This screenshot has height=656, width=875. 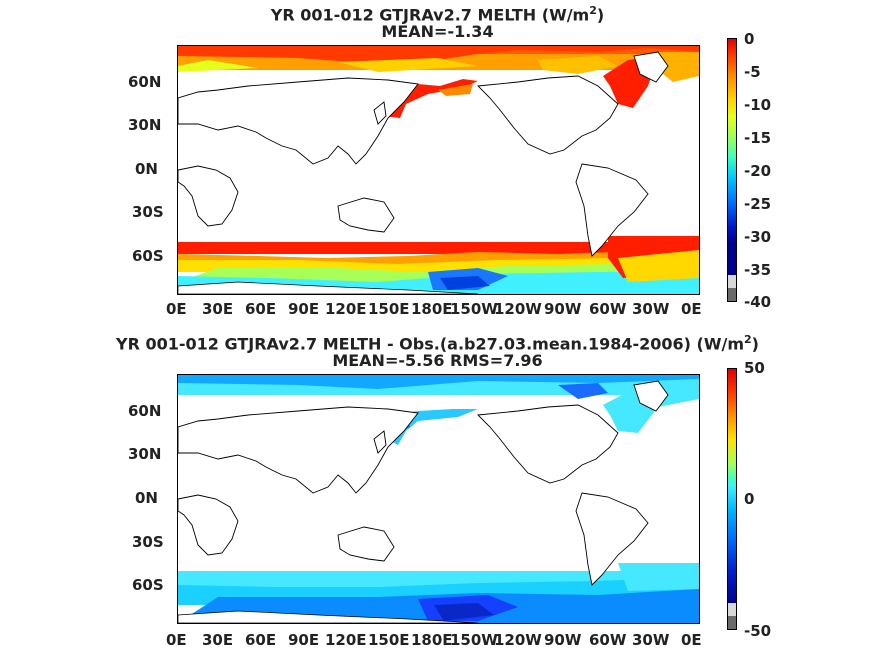 What do you see at coordinates (583, 391) in the screenshot?
I see `arctic-blue-spots` at bounding box center [583, 391].